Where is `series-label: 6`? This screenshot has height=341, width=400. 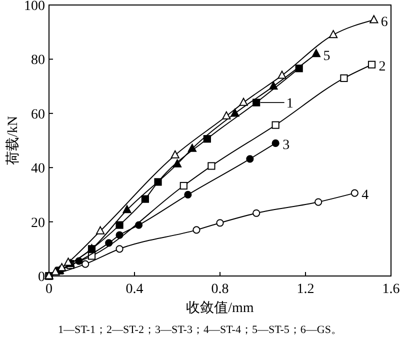
series-label: 6 is located at coordinates (384, 22).